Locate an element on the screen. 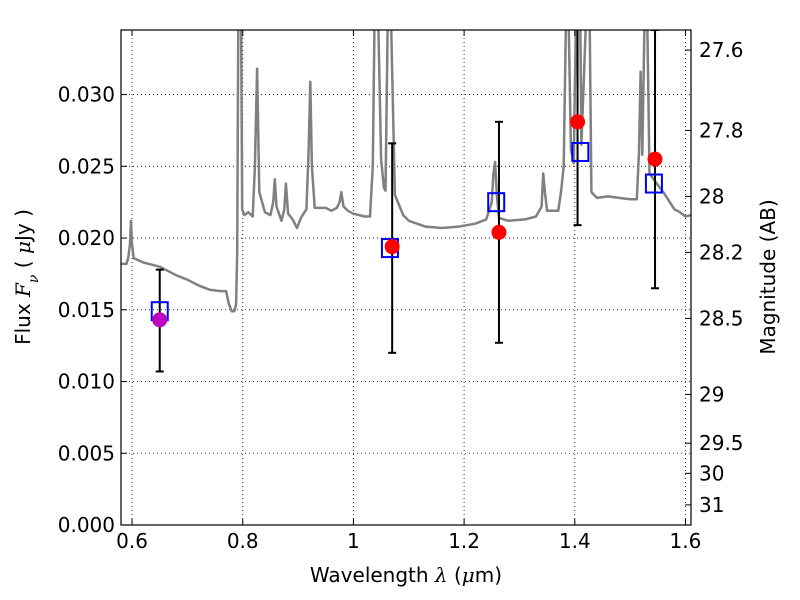 The height and width of the screenshot is (600, 800). y2-tick-label: 28 is located at coordinates (711, 196).